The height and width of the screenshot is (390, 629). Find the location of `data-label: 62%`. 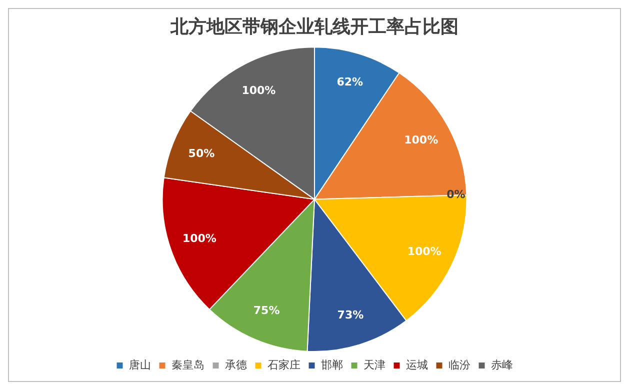

data-label: 62% is located at coordinates (350, 82).